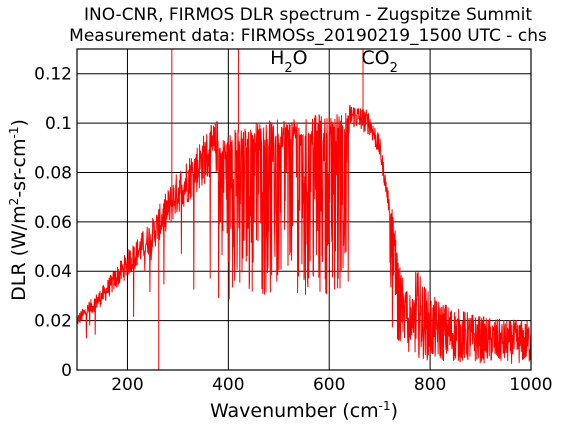  What do you see at coordinates (53, 173) in the screenshot?
I see `y-tick-label: 0.08` at bounding box center [53, 173].